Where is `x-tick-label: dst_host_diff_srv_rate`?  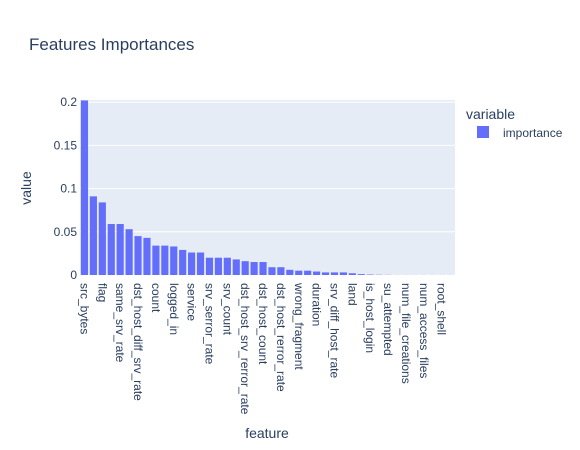
x-tick-label: dst_host_diff_srv_rate is located at coordinates (138, 342).